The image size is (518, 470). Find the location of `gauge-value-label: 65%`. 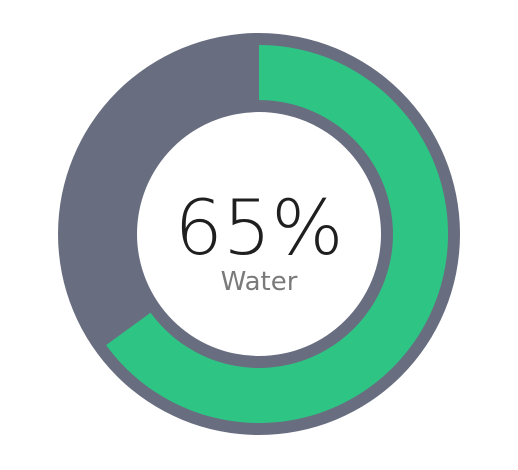

gauge-value-label: 65% is located at coordinates (259, 227).